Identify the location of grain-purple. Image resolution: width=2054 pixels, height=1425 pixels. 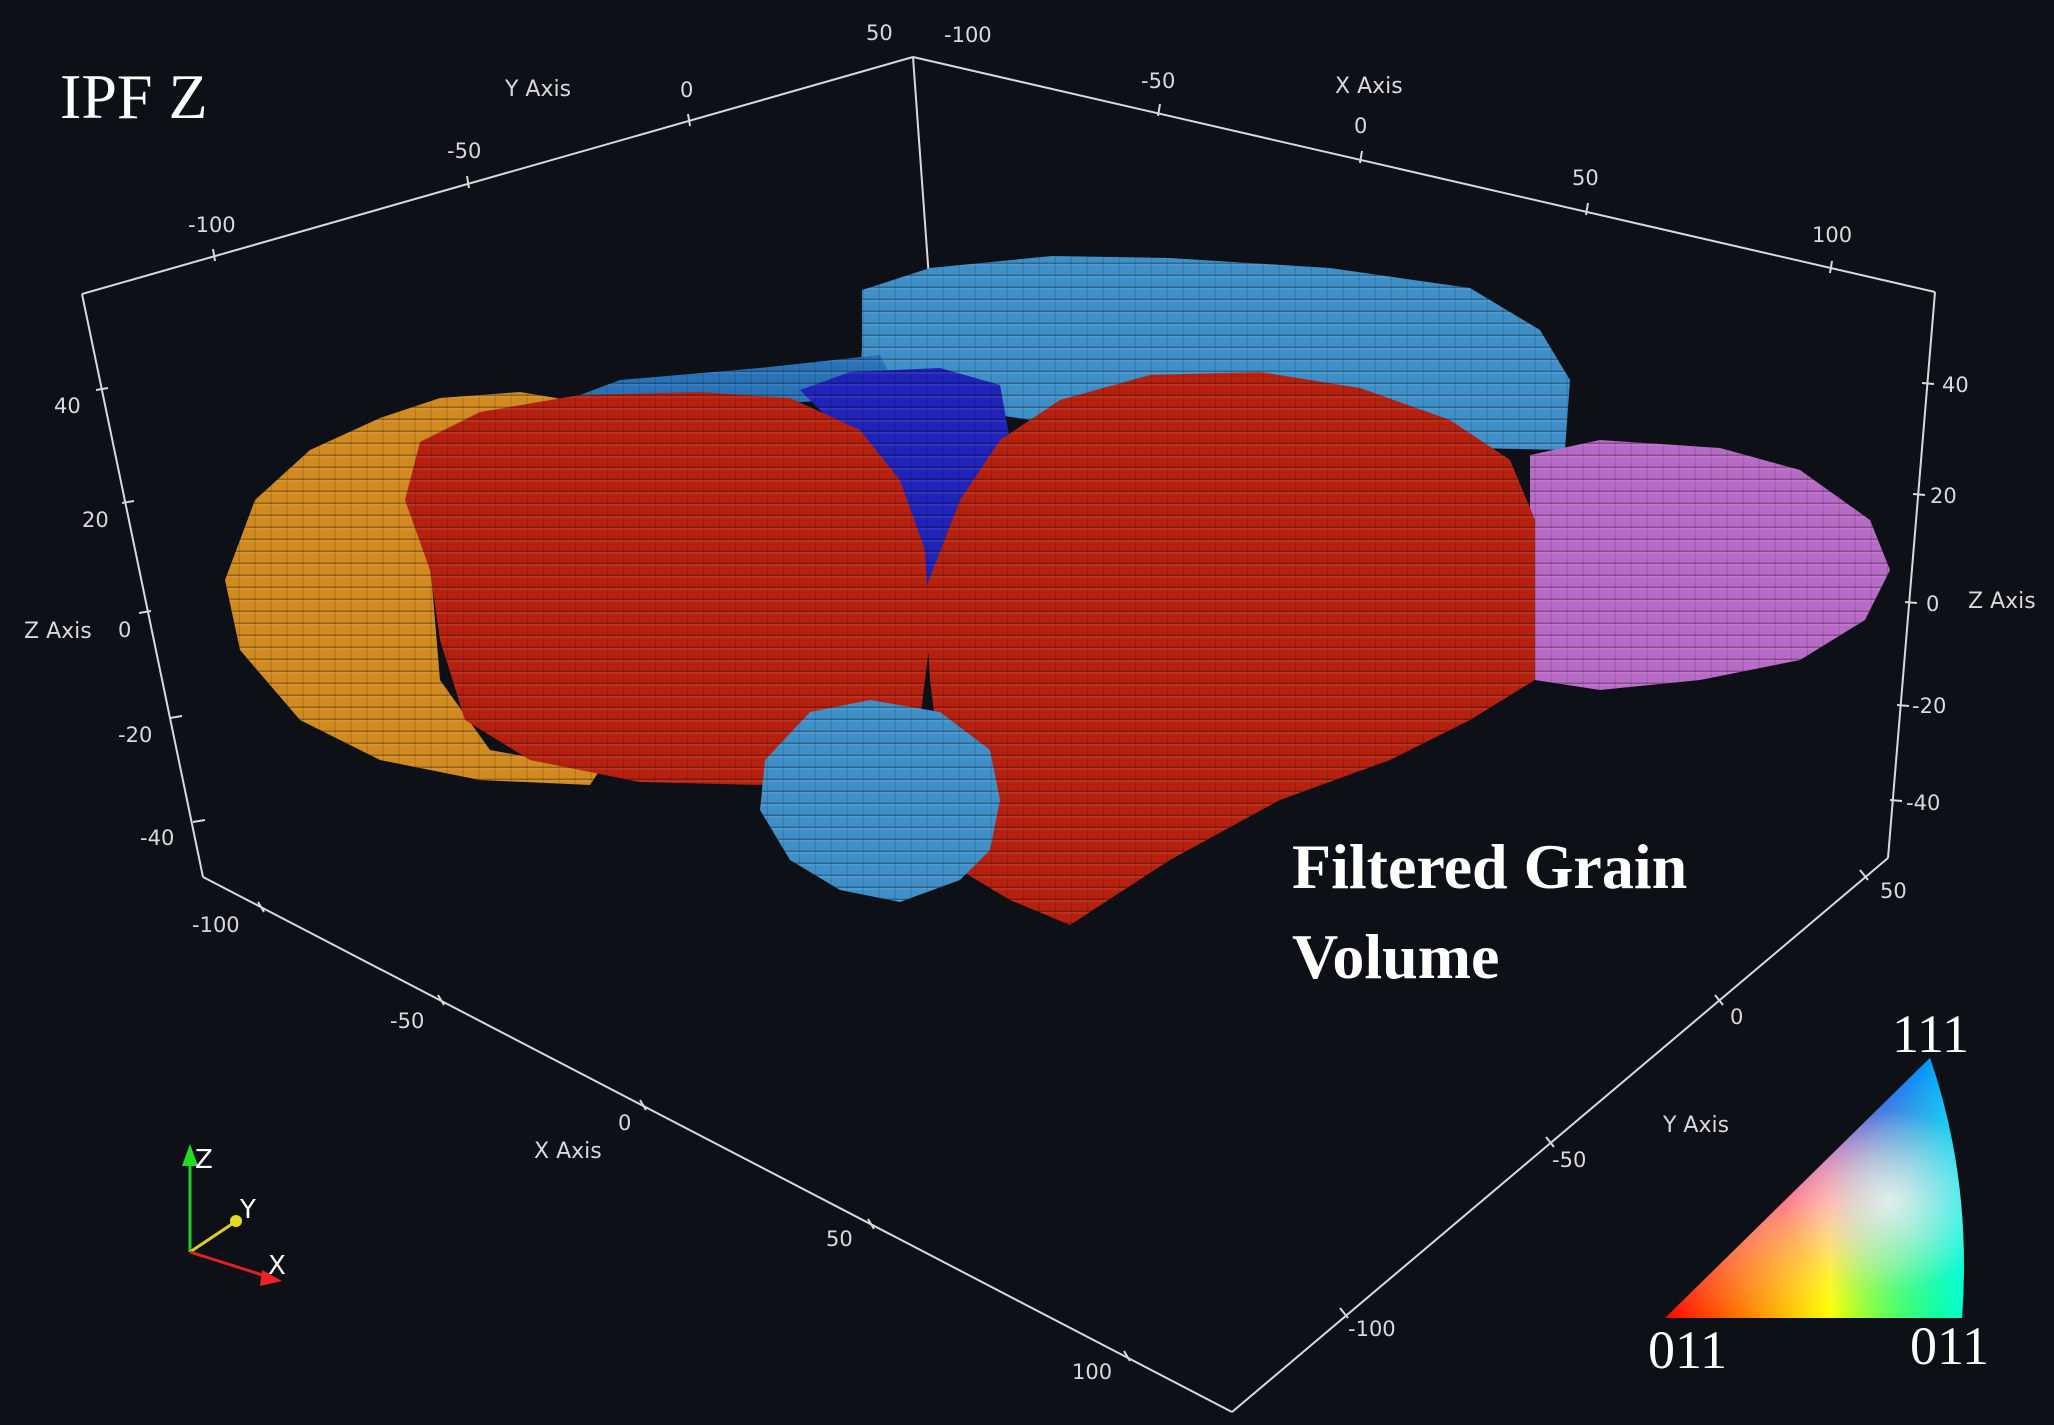
(1710, 565).